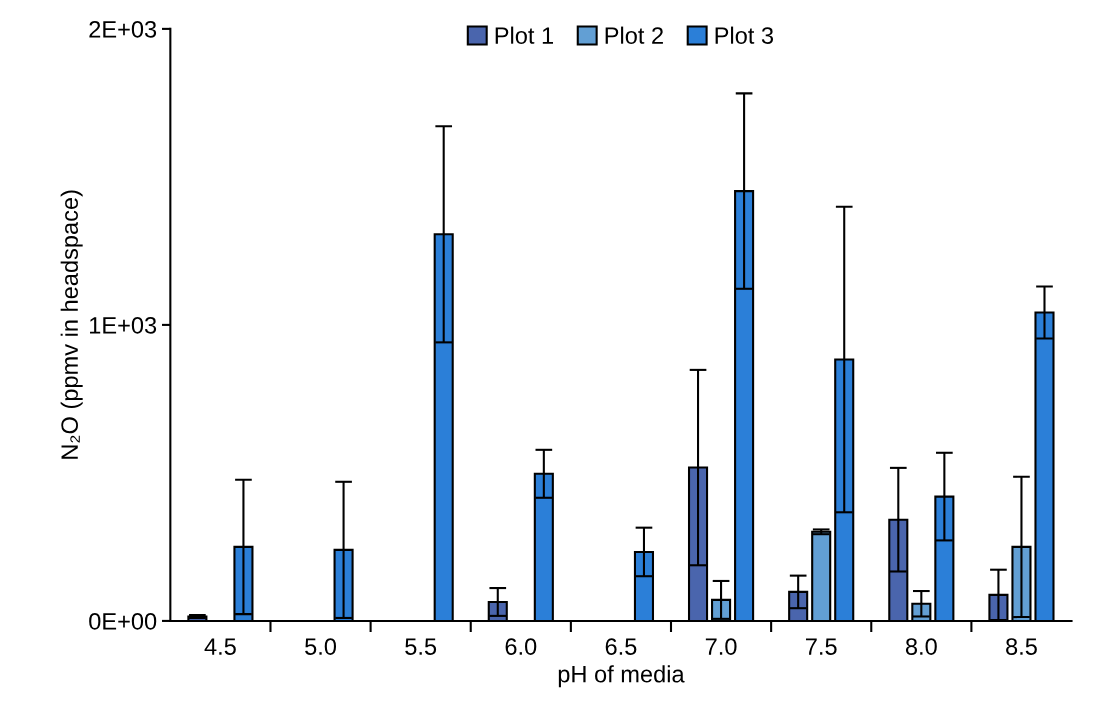 This screenshot has height=722, width=1099. What do you see at coordinates (621, 676) in the screenshot?
I see `x-axis-title: pH of media` at bounding box center [621, 676].